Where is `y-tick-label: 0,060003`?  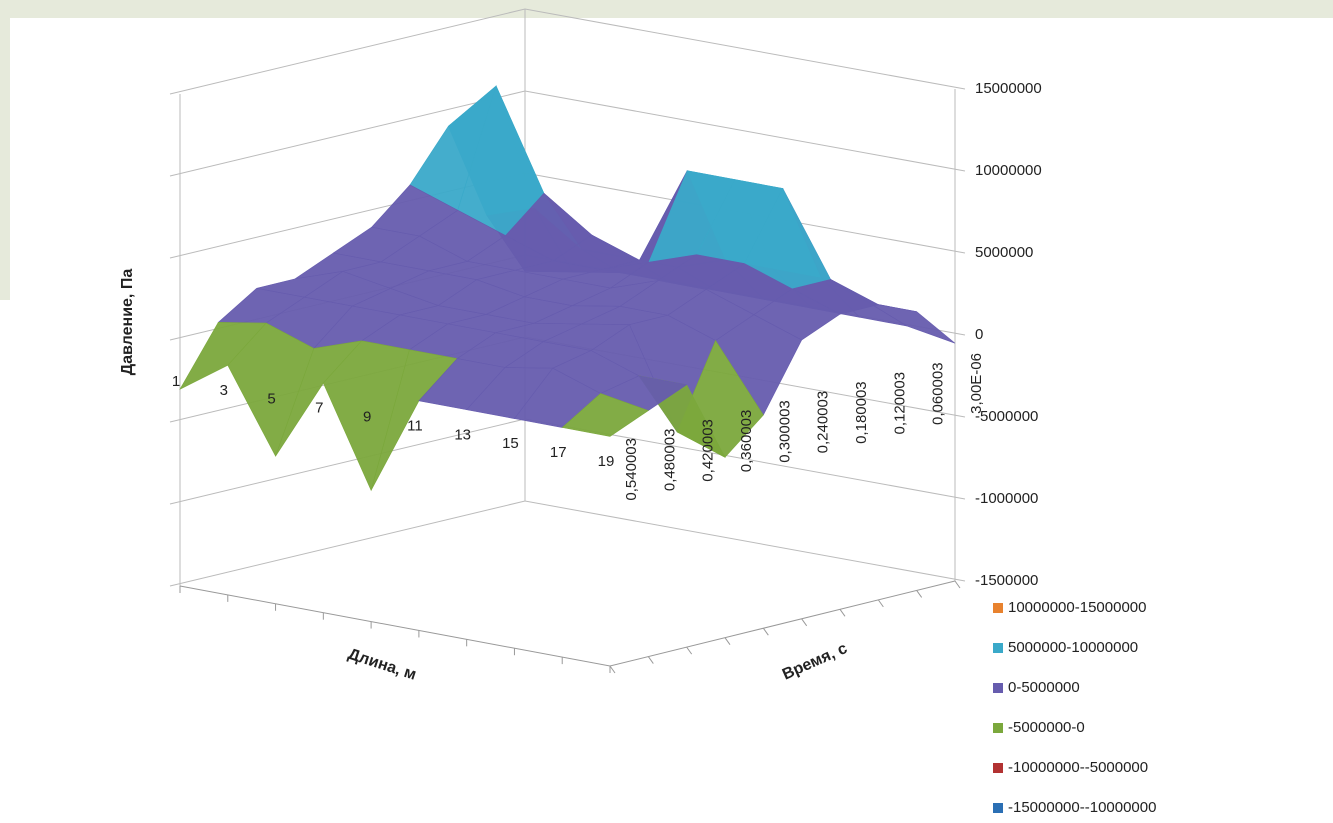 y-tick-label: 0,060003 is located at coordinates (938, 393).